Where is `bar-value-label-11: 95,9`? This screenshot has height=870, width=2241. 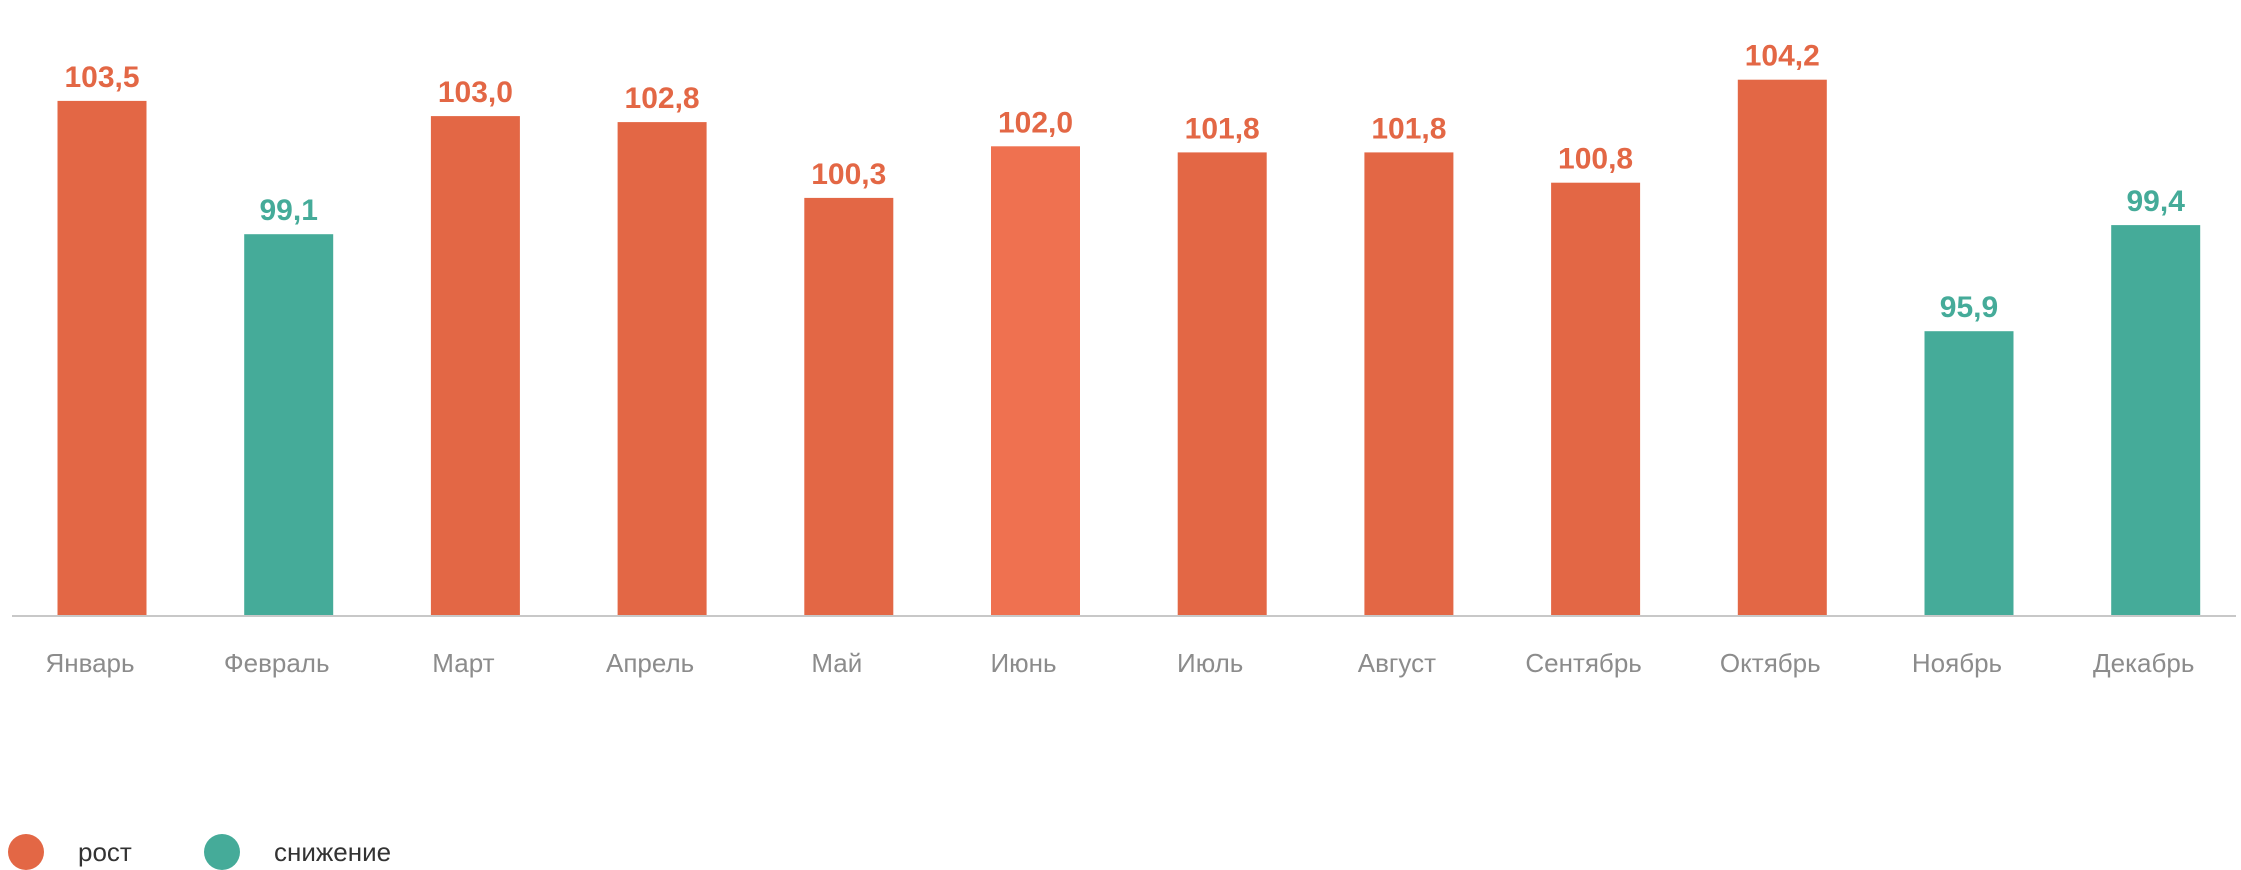 bar-value-label-11: 95,9 is located at coordinates (1969, 307).